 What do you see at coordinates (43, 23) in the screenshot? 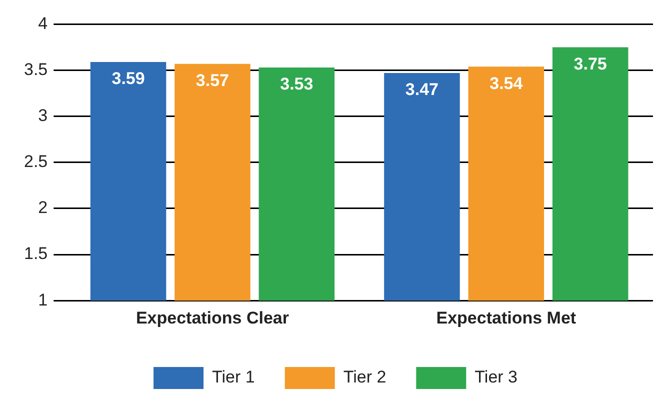
I see `y-tick-label: 4` at bounding box center [43, 23].